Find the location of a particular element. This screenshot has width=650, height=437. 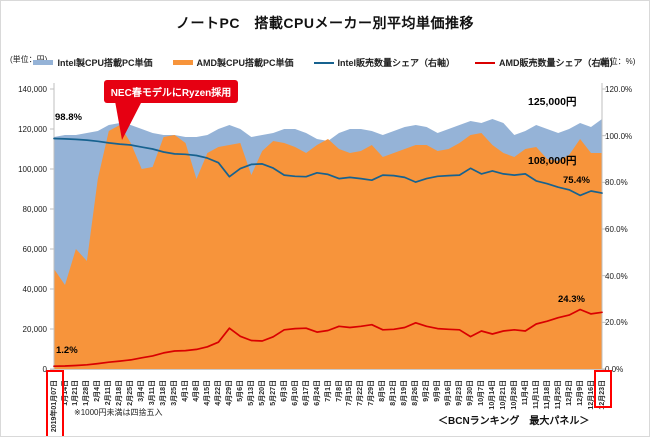

x-axis-label-text: 11月11日 is located at coordinates (536, 394).